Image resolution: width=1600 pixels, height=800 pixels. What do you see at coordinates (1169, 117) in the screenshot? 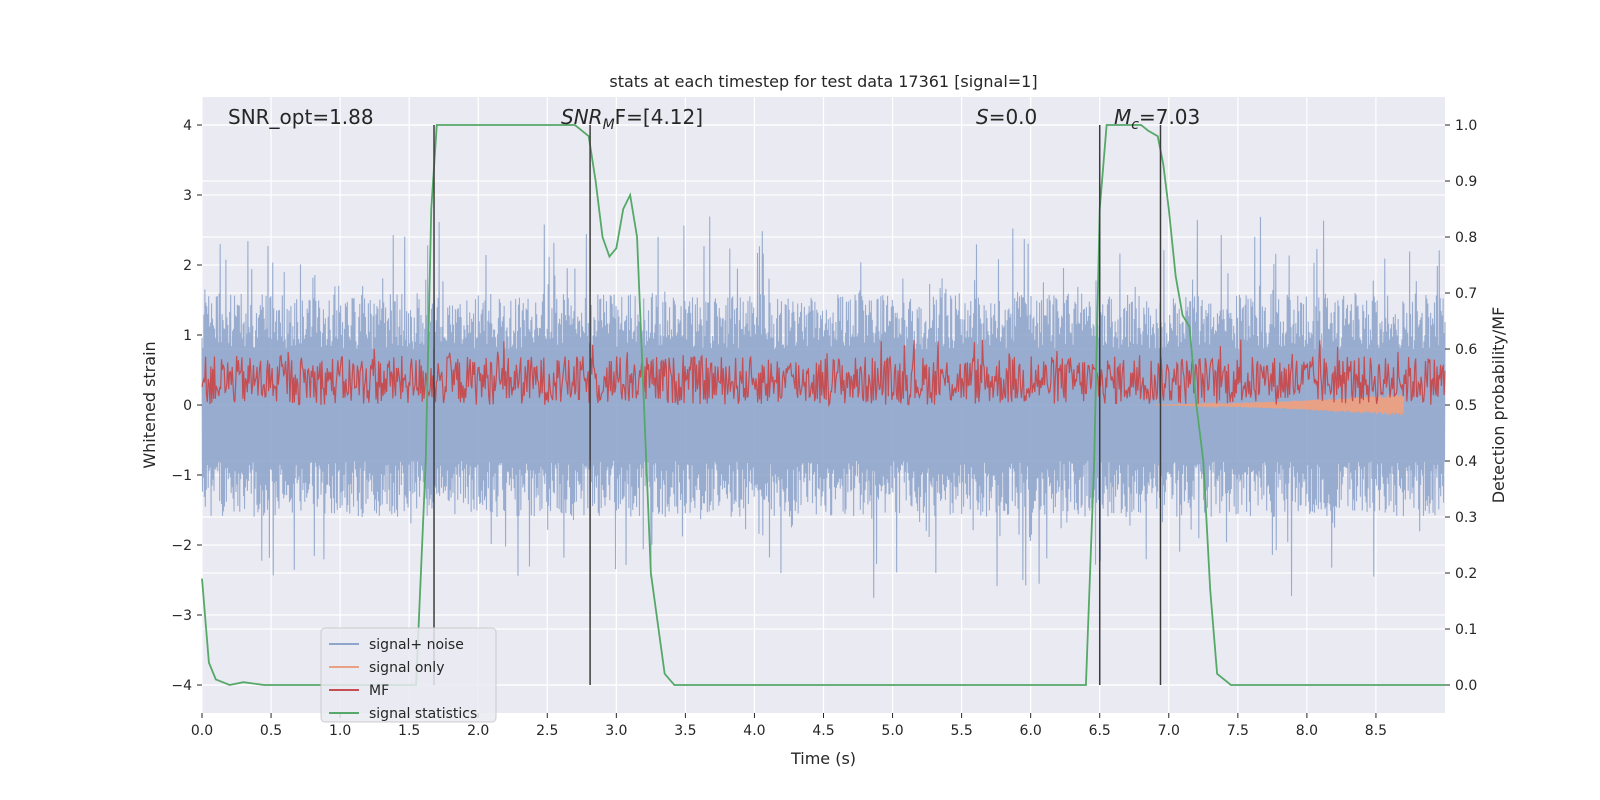
I see `annotation-mc-value: =7.03` at bounding box center [1169, 117].